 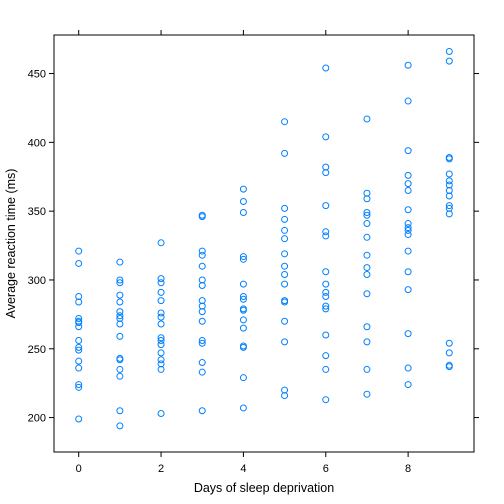 I want to click on x-tick-label: 8, so click(x=408, y=469).